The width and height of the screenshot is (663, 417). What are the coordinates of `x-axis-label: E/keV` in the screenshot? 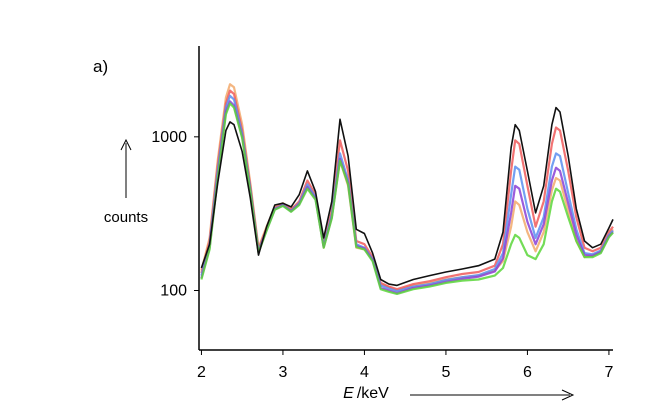 It's located at (366, 393).